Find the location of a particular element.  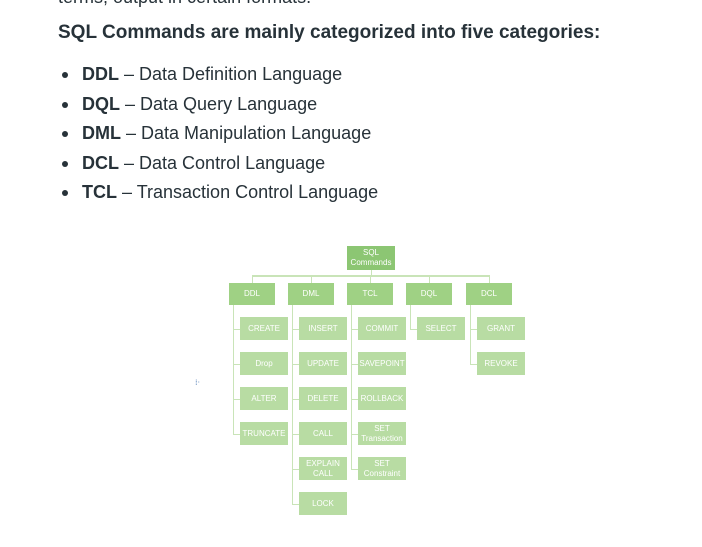

command-node: LOCK is located at coordinates (323, 503).